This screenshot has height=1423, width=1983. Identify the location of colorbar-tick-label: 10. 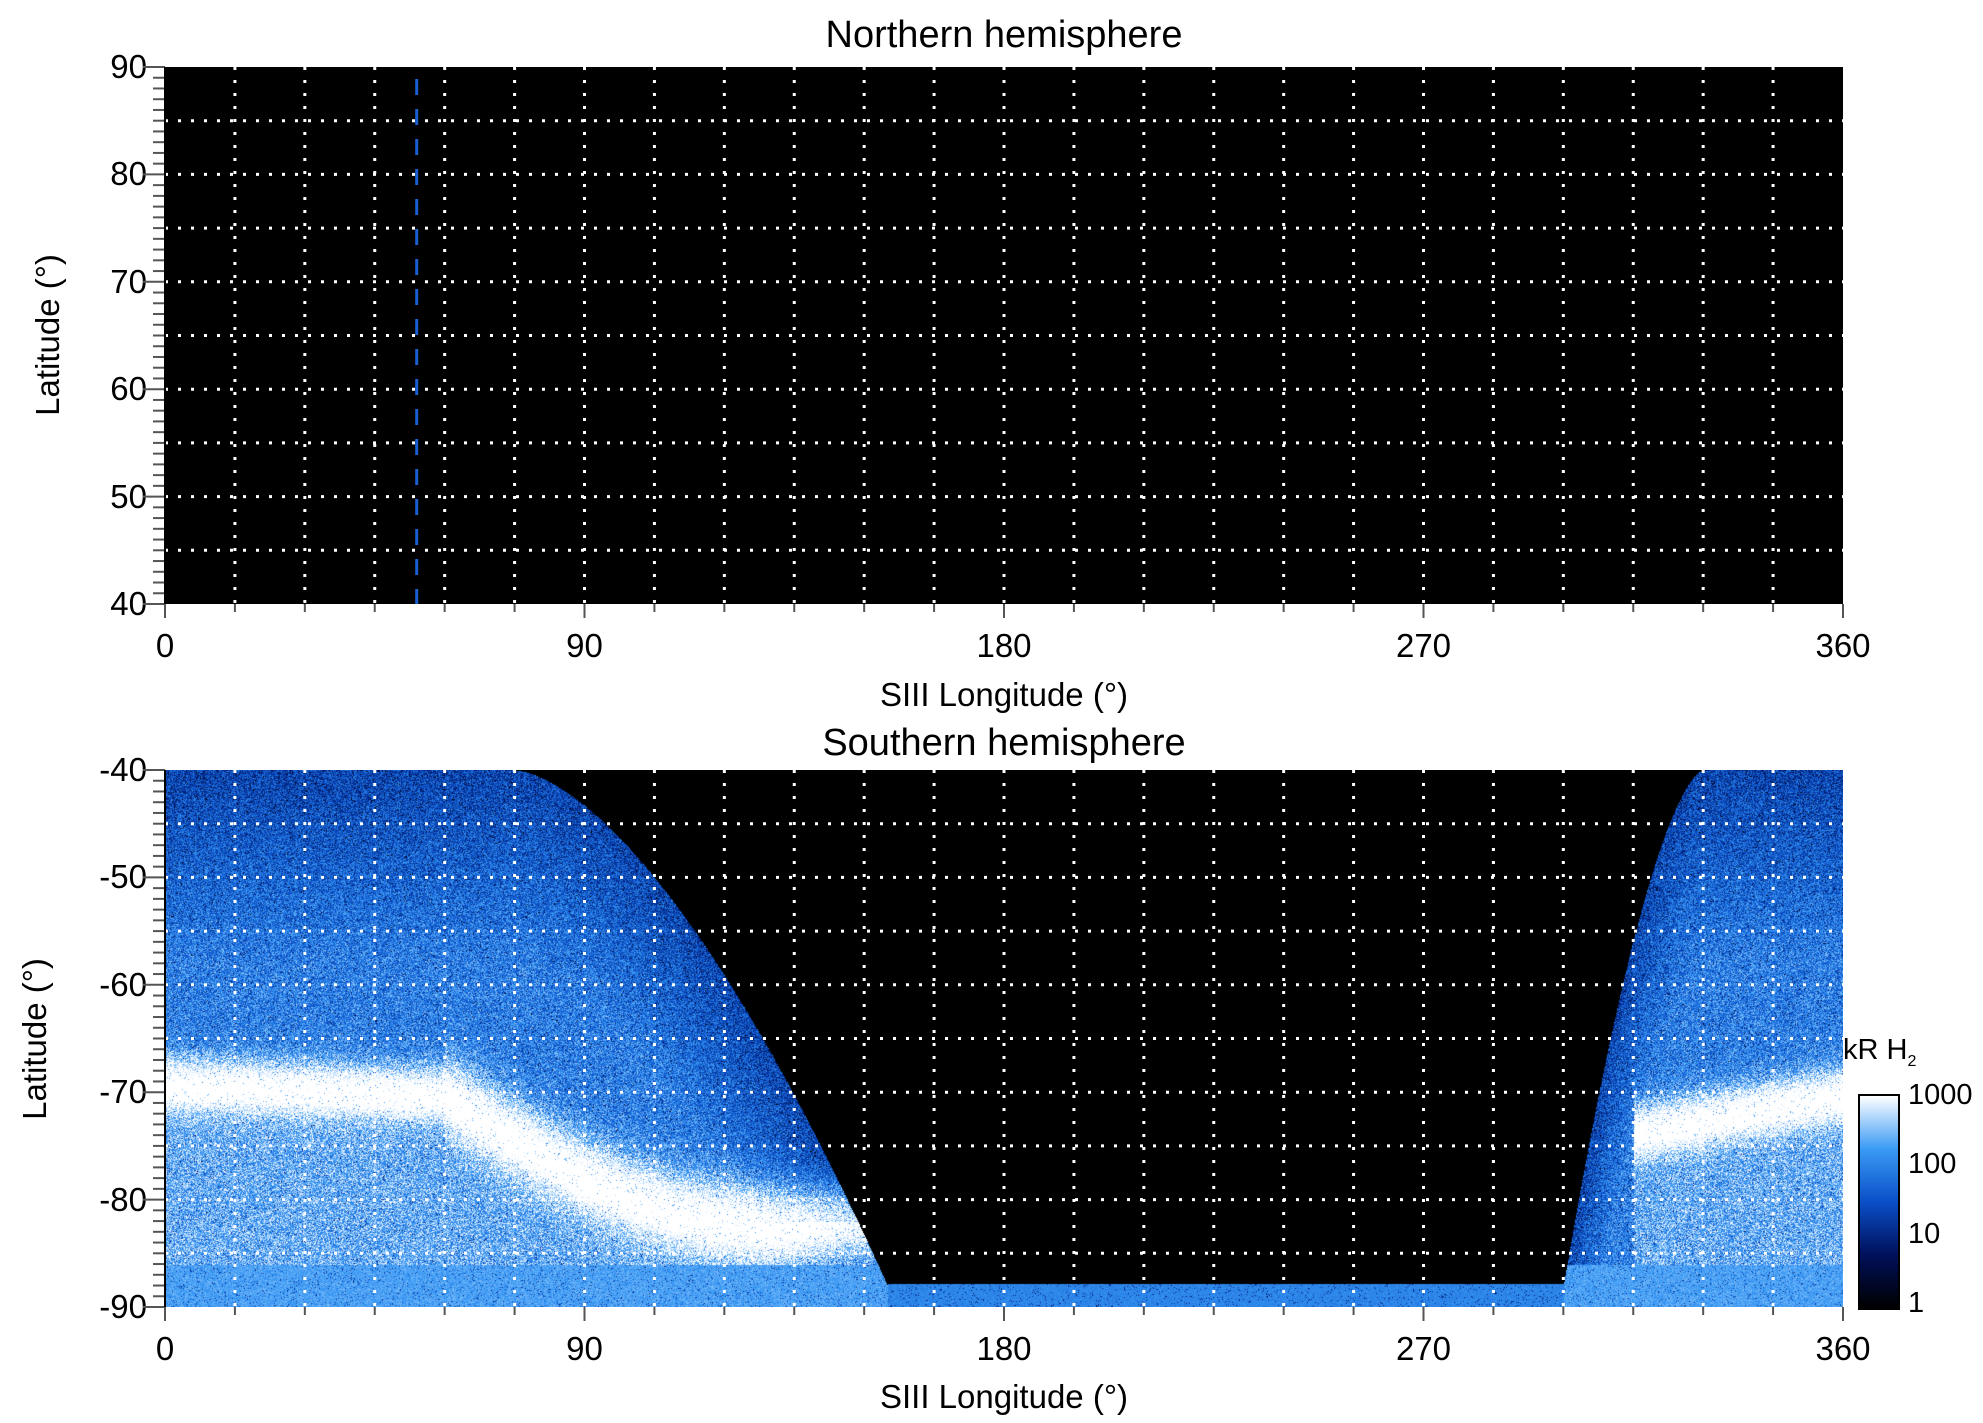
(1924, 1233).